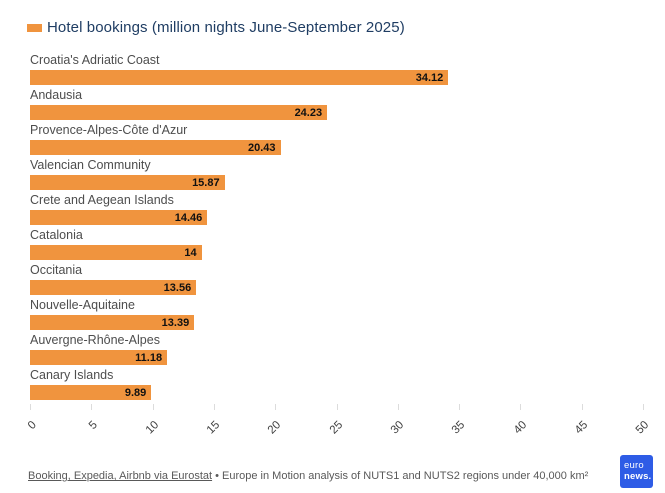  I want to click on logo-line-1: euro, so click(634, 465).